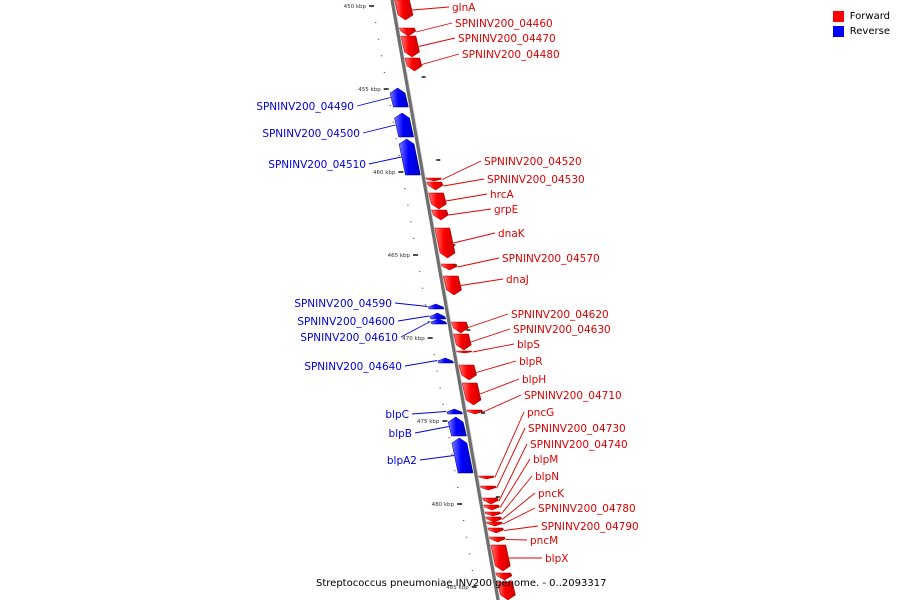 This screenshot has height=600, width=900. Describe the element at coordinates (579, 445) in the screenshot. I see `gene-label: SPNINV200_04740` at that location.